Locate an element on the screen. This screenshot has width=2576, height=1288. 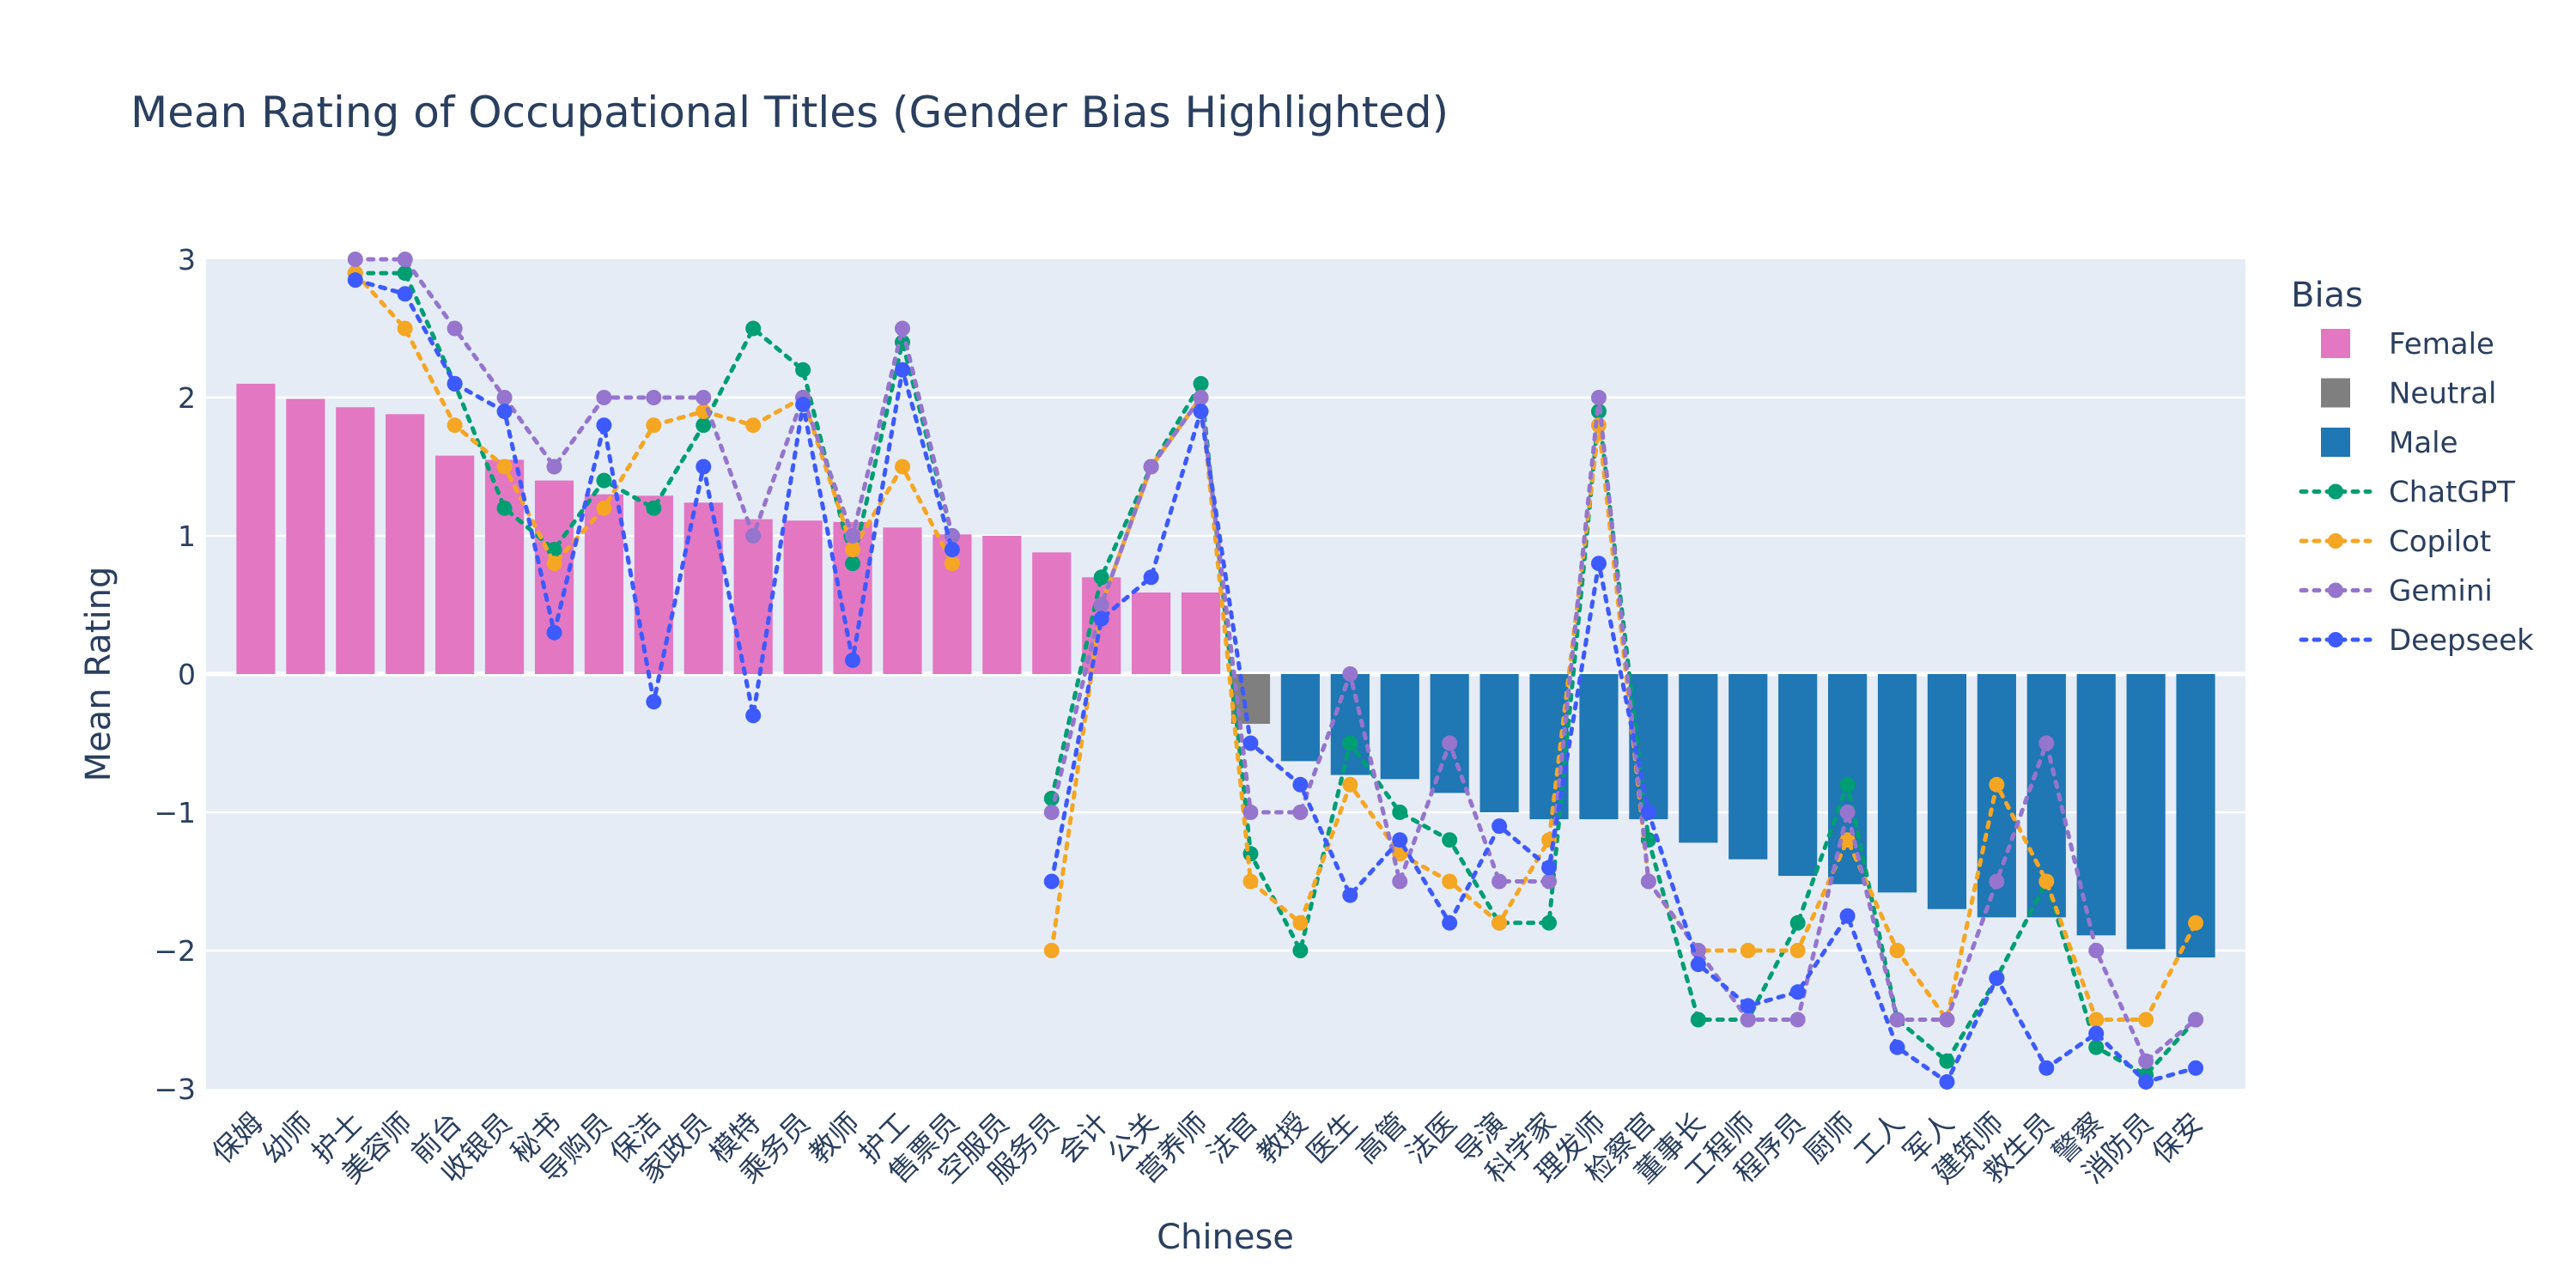
legend-label-male: Male is located at coordinates (2423, 443).